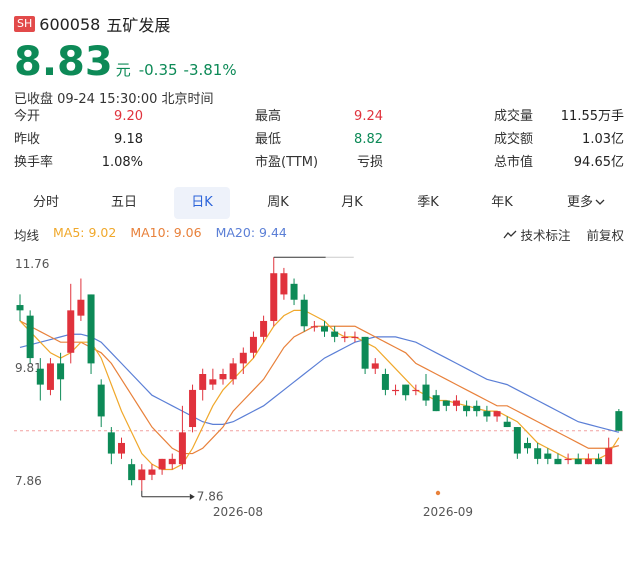 This screenshot has height=580, width=638. Describe the element at coordinates (28, 481) in the screenshot. I see `y-tick-label: 7.86` at that location.